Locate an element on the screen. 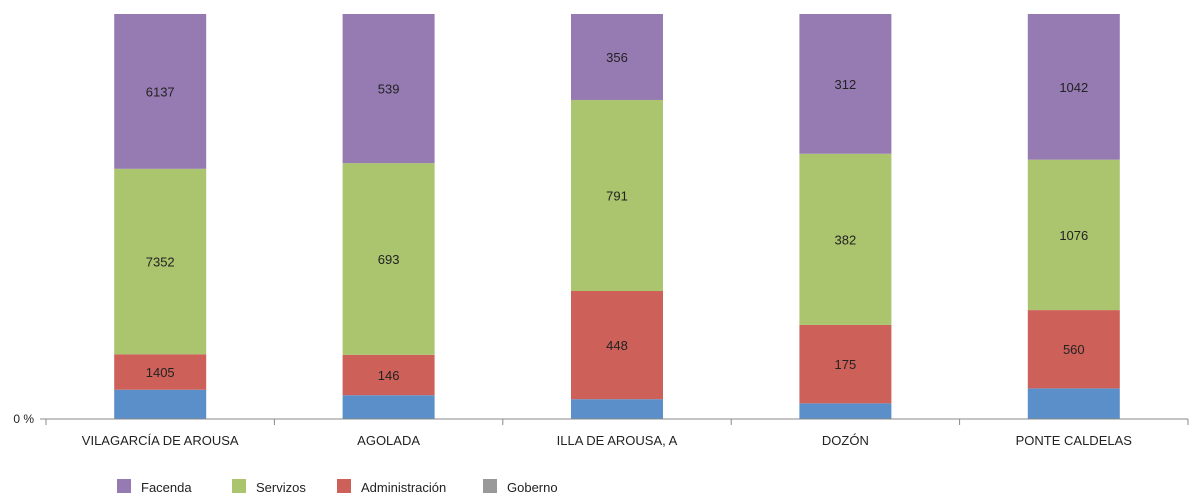  data-label-administración-2: 448 is located at coordinates (617, 345).